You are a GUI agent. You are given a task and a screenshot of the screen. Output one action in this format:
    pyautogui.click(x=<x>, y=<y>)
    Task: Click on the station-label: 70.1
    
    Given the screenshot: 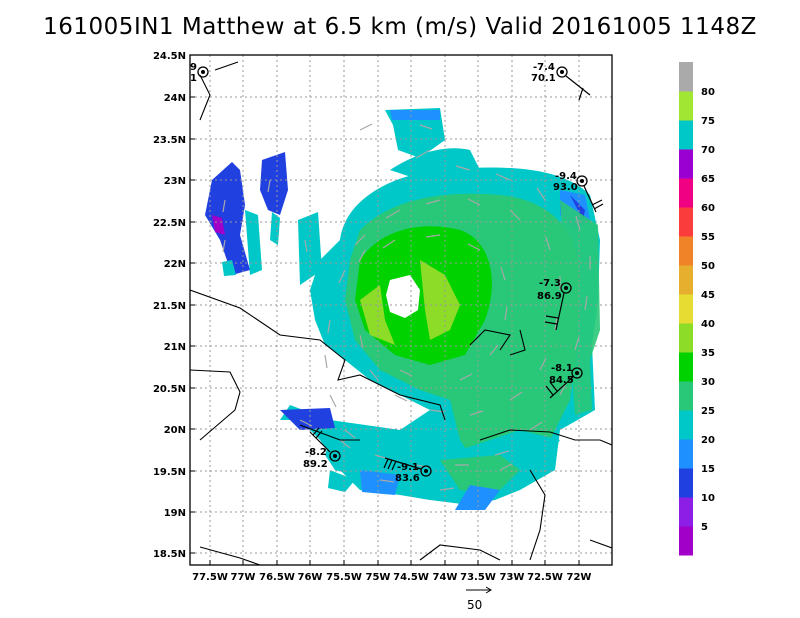 What is the action you would take?
    pyautogui.click(x=543, y=78)
    